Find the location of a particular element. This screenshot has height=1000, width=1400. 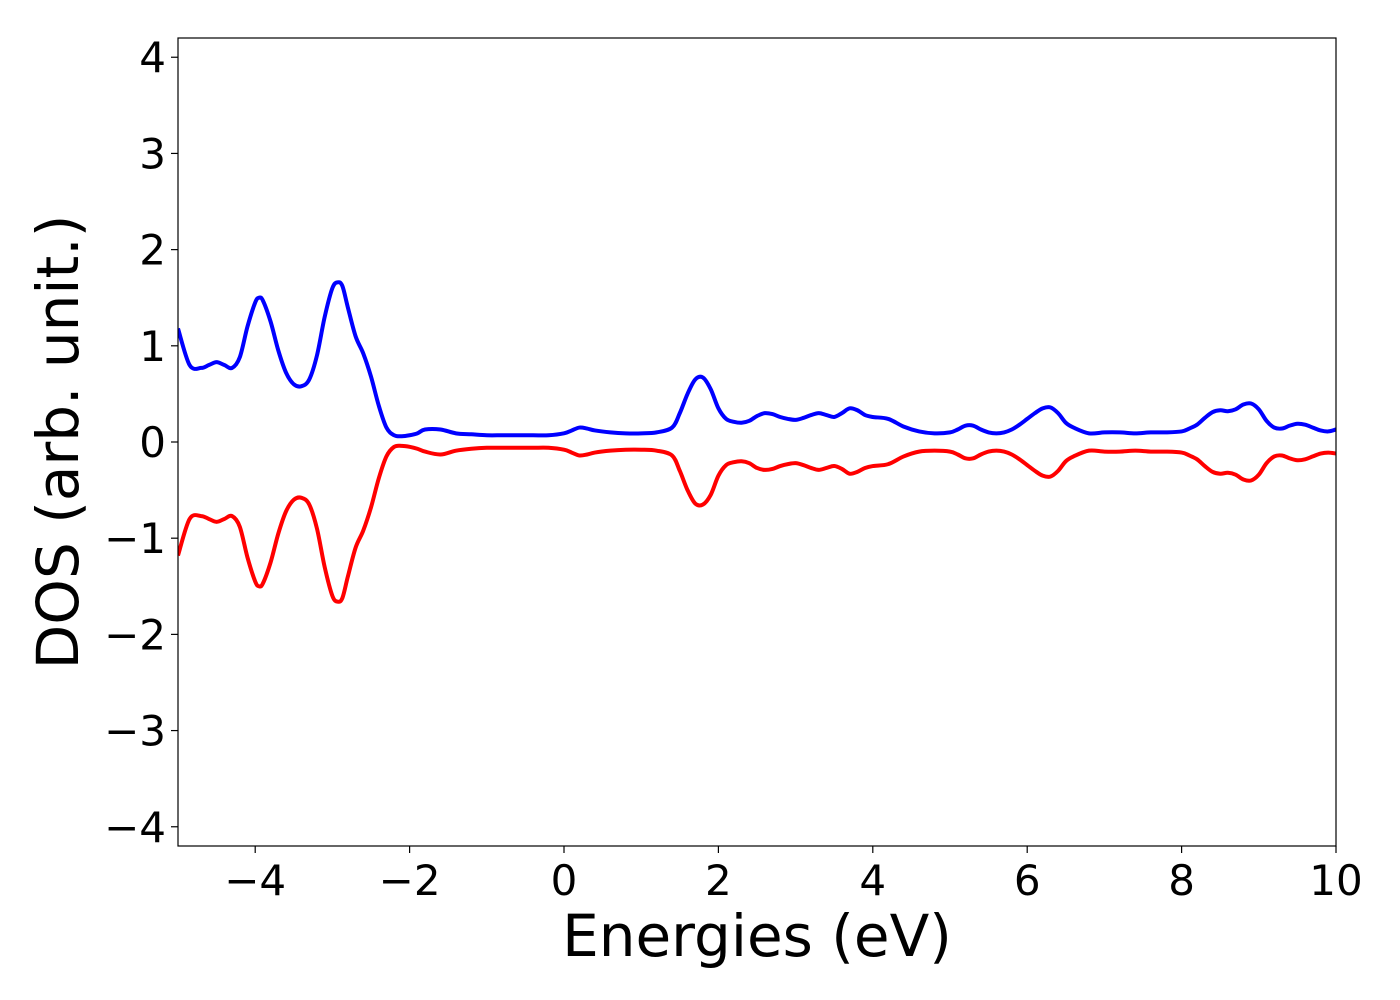

y-axis-label: DOS (arb. unit.) is located at coordinates (58, 442).